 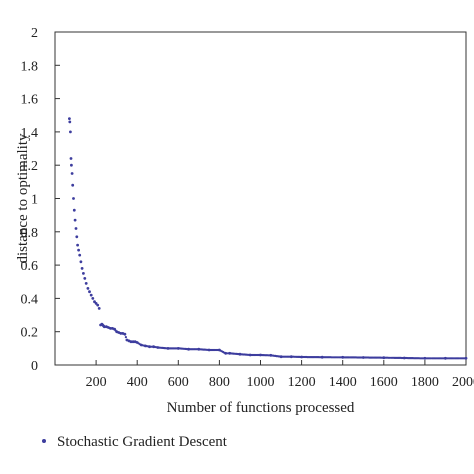 I want to click on y-axis-label: distance to optimality, so click(x=23, y=198).